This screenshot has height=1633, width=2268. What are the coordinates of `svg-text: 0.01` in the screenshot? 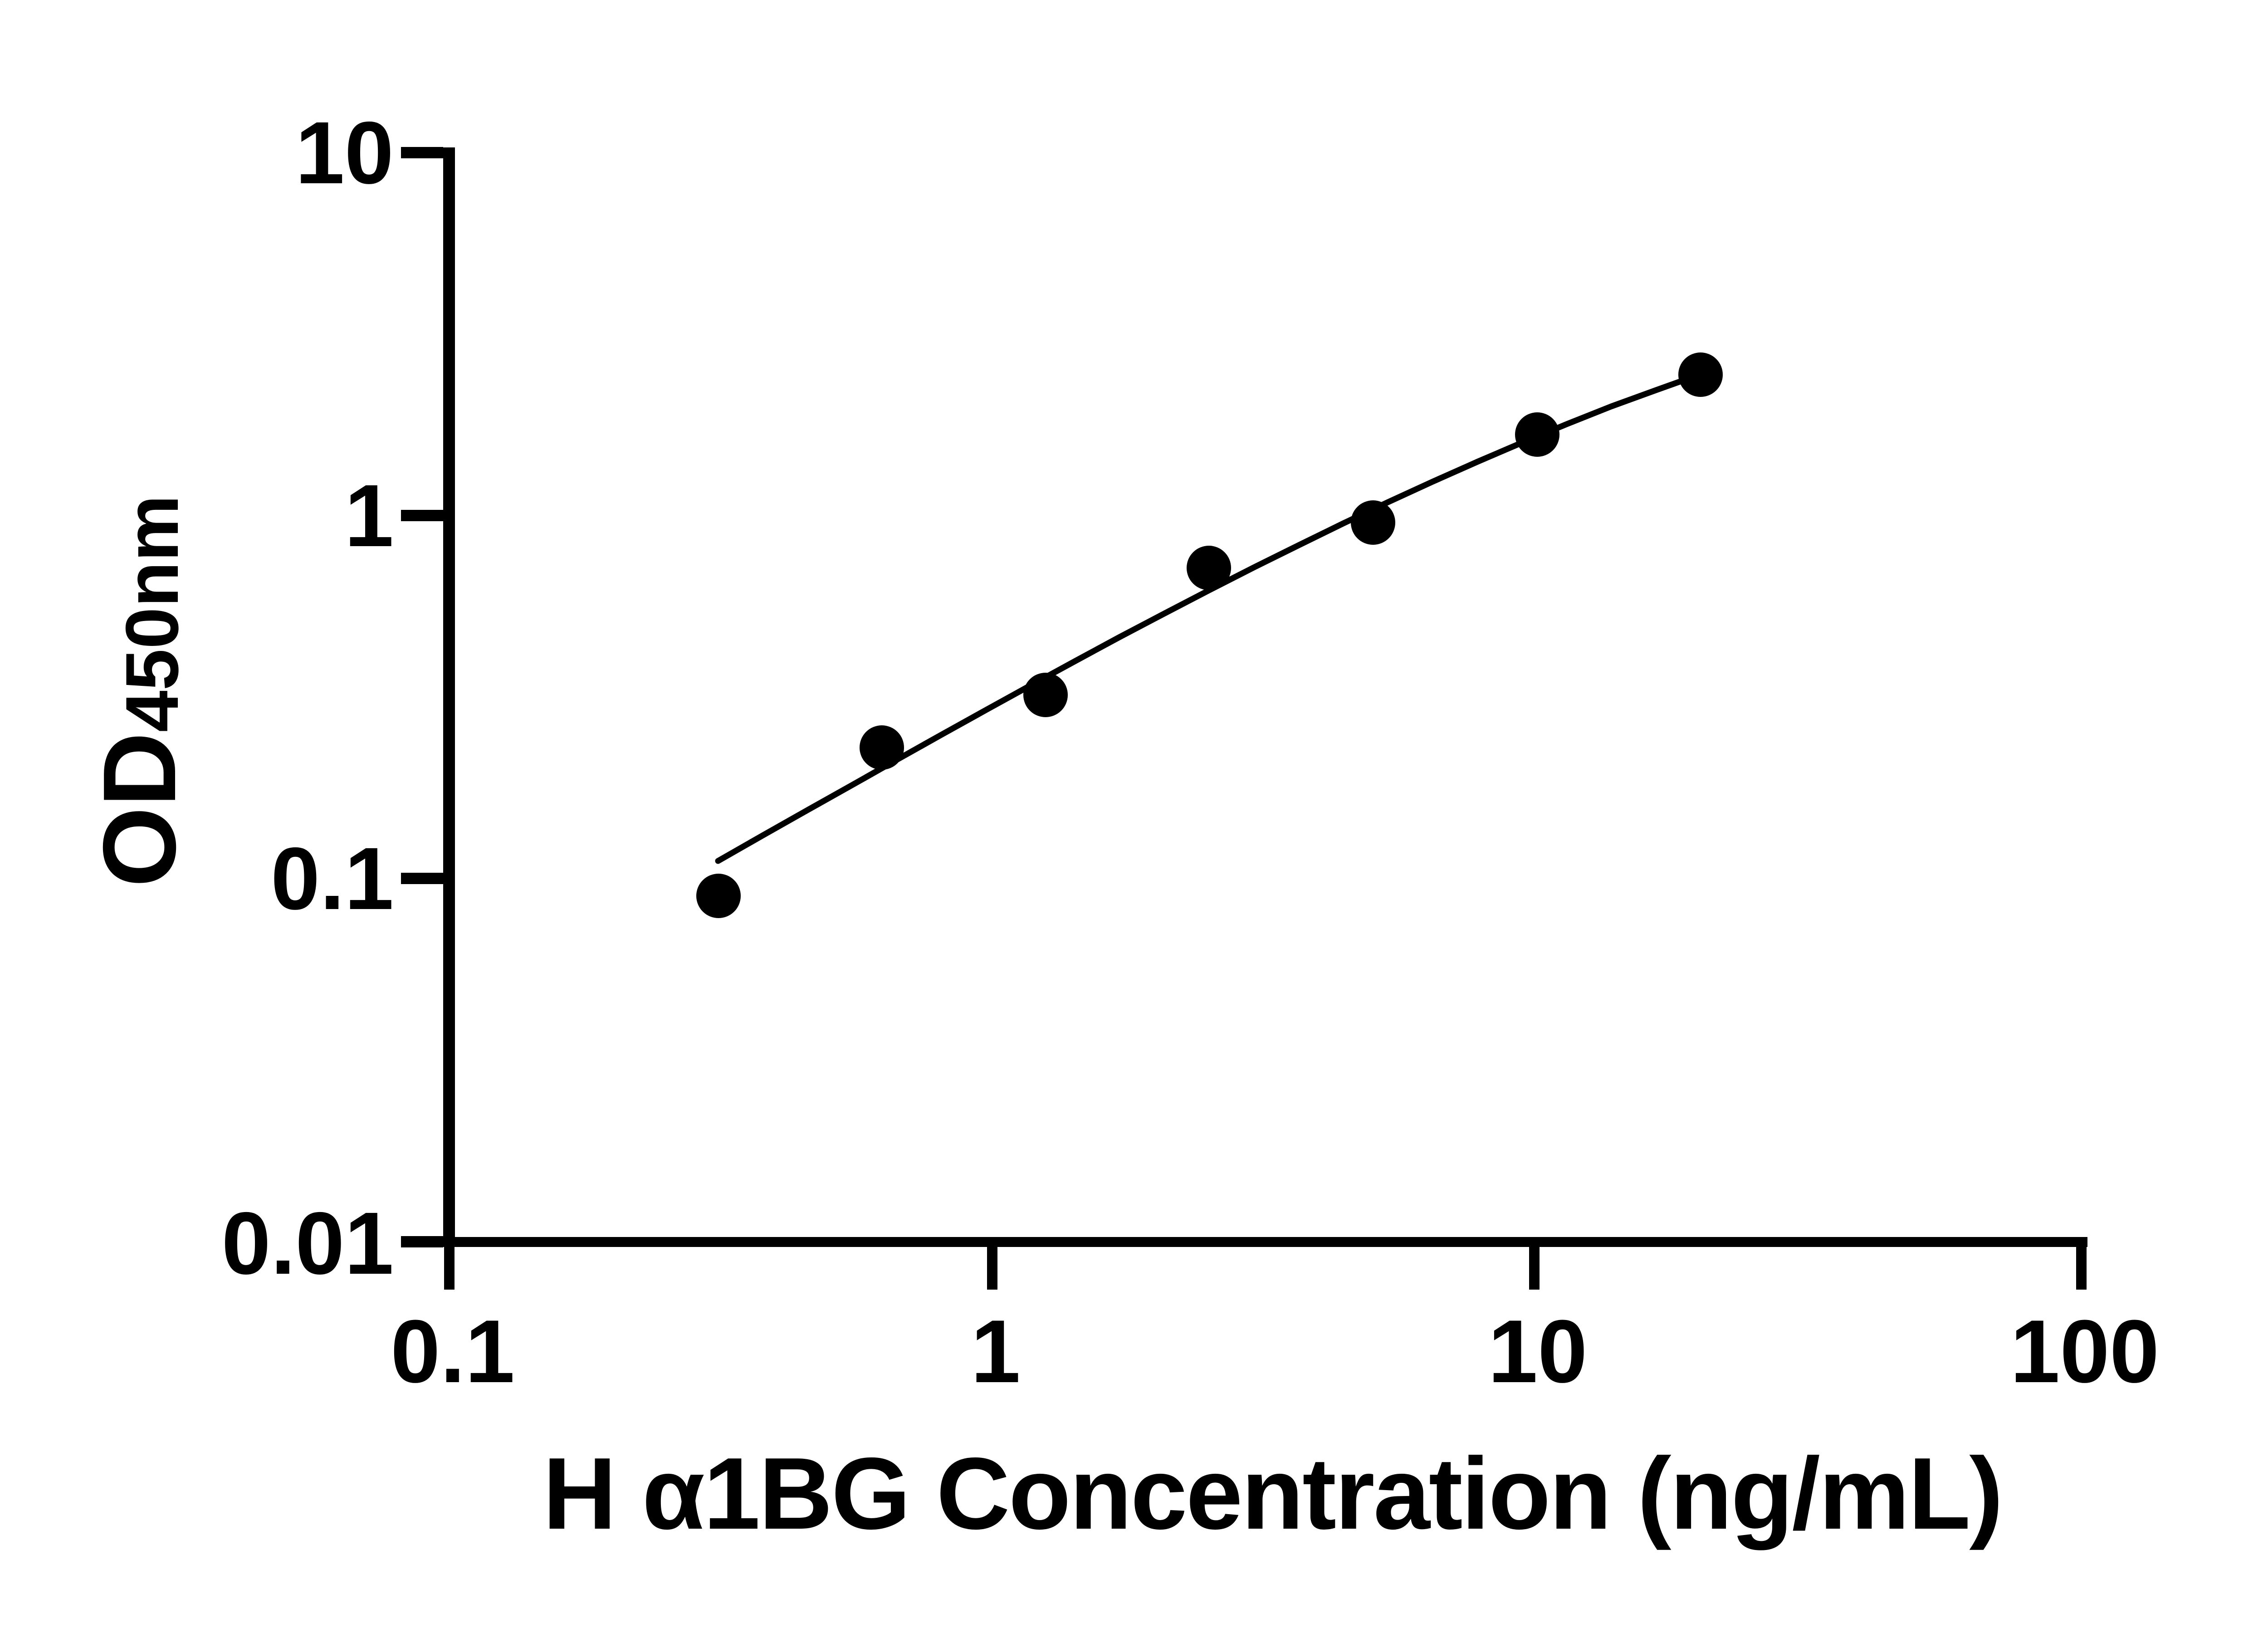 It's located at (308, 1243).